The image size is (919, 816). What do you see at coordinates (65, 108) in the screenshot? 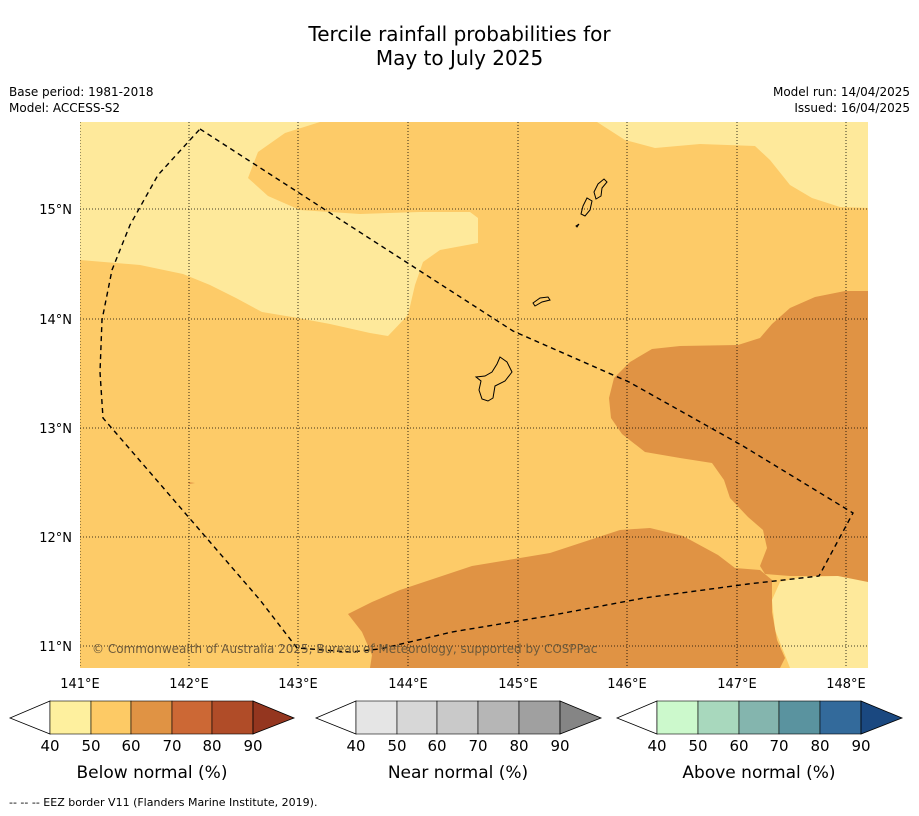
I see `model-name: Model: ACCESS-S2` at bounding box center [65, 108].